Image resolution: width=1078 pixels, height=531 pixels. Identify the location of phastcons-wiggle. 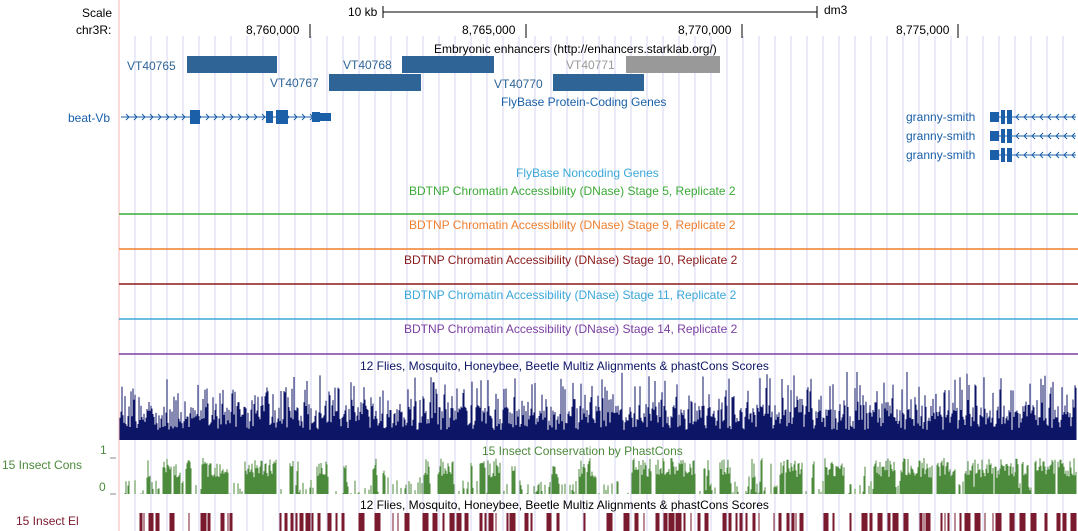
(600, 476).